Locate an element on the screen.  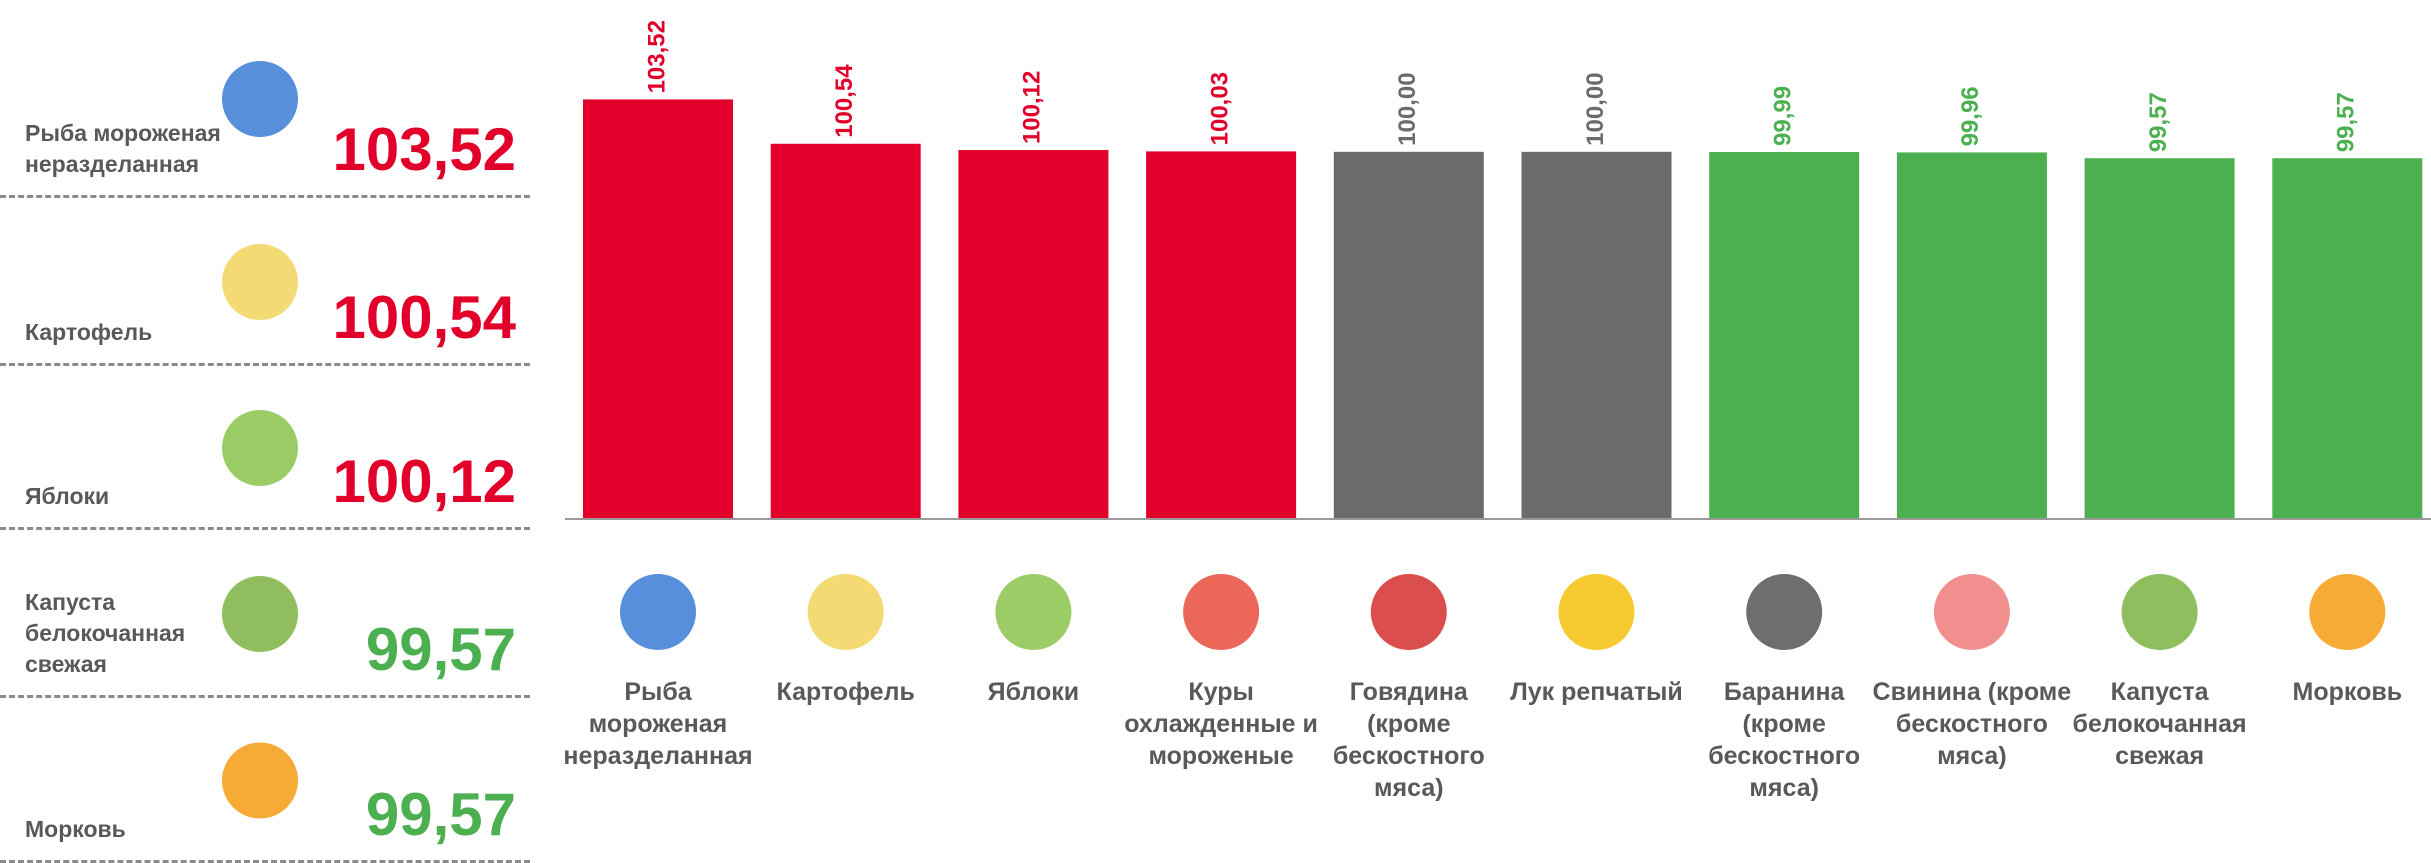
highlight-row: Морковь 99,57 is located at coordinates (265, 780).